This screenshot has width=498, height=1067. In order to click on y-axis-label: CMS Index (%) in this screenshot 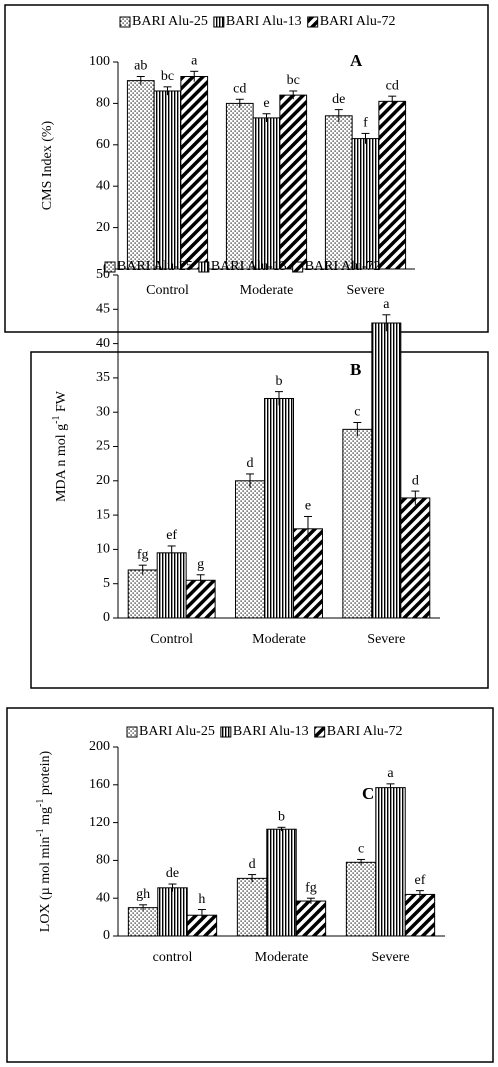, I will do `click(47, 165)`.